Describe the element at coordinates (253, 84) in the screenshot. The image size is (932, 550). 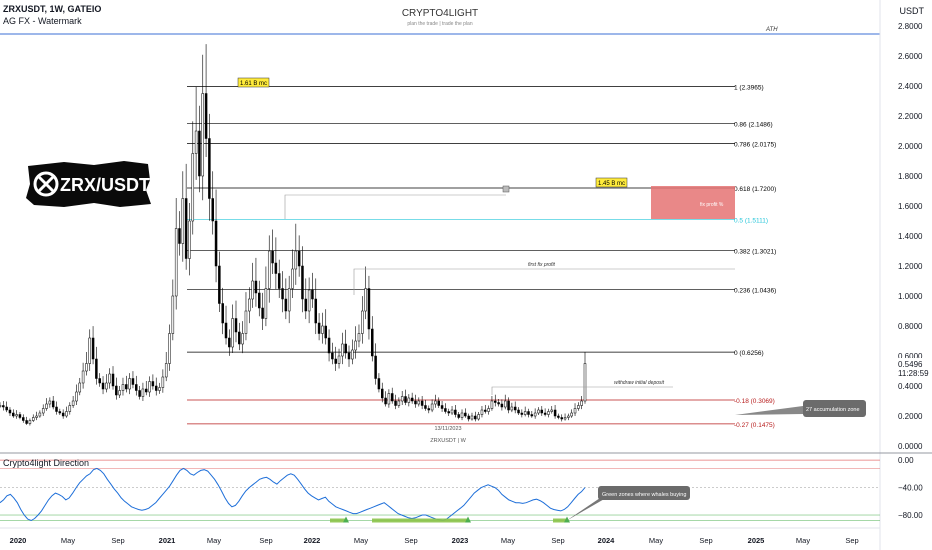
I see `mc-label-1: 1.61 B mc` at that location.